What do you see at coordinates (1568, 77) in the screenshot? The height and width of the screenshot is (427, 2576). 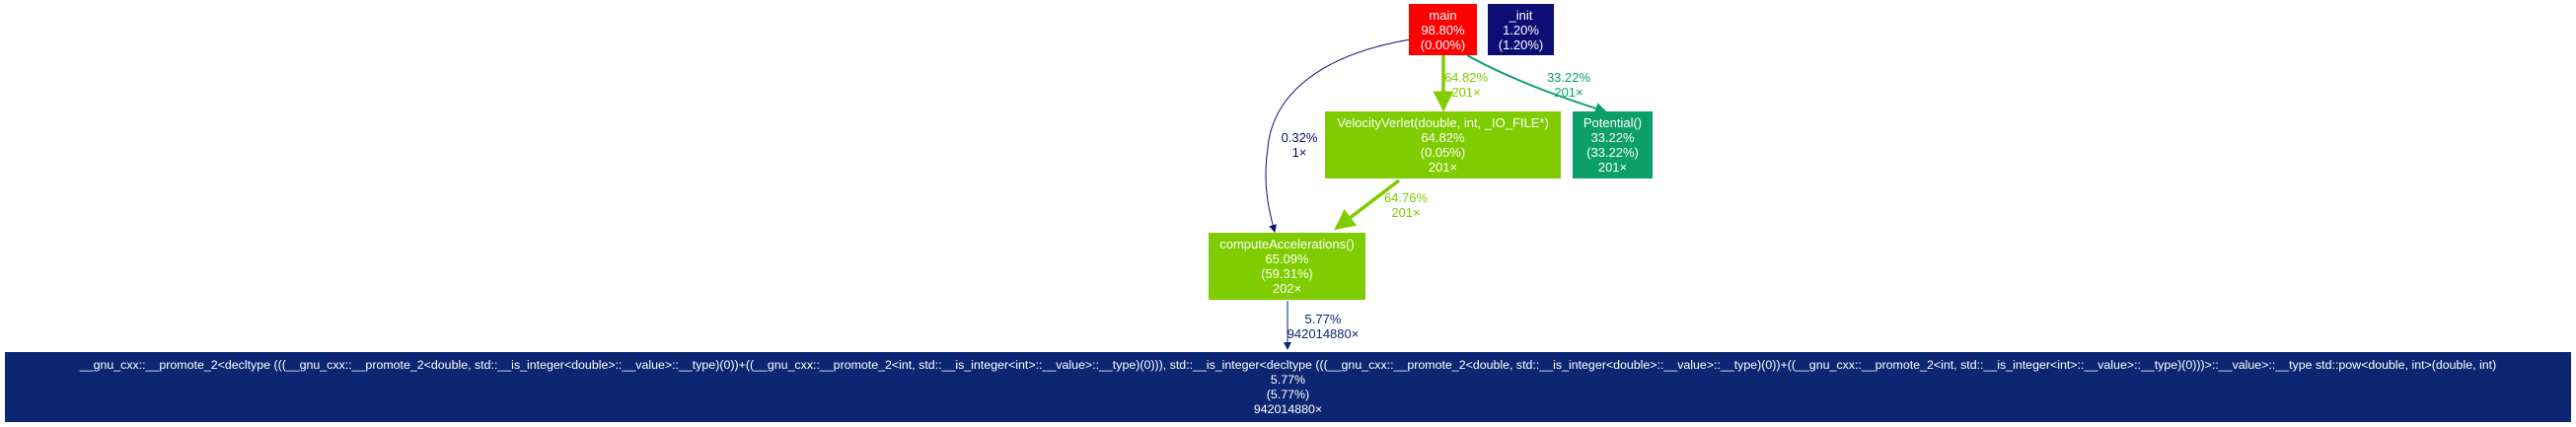 I see `edge-label-pct: 33.22%` at bounding box center [1568, 77].